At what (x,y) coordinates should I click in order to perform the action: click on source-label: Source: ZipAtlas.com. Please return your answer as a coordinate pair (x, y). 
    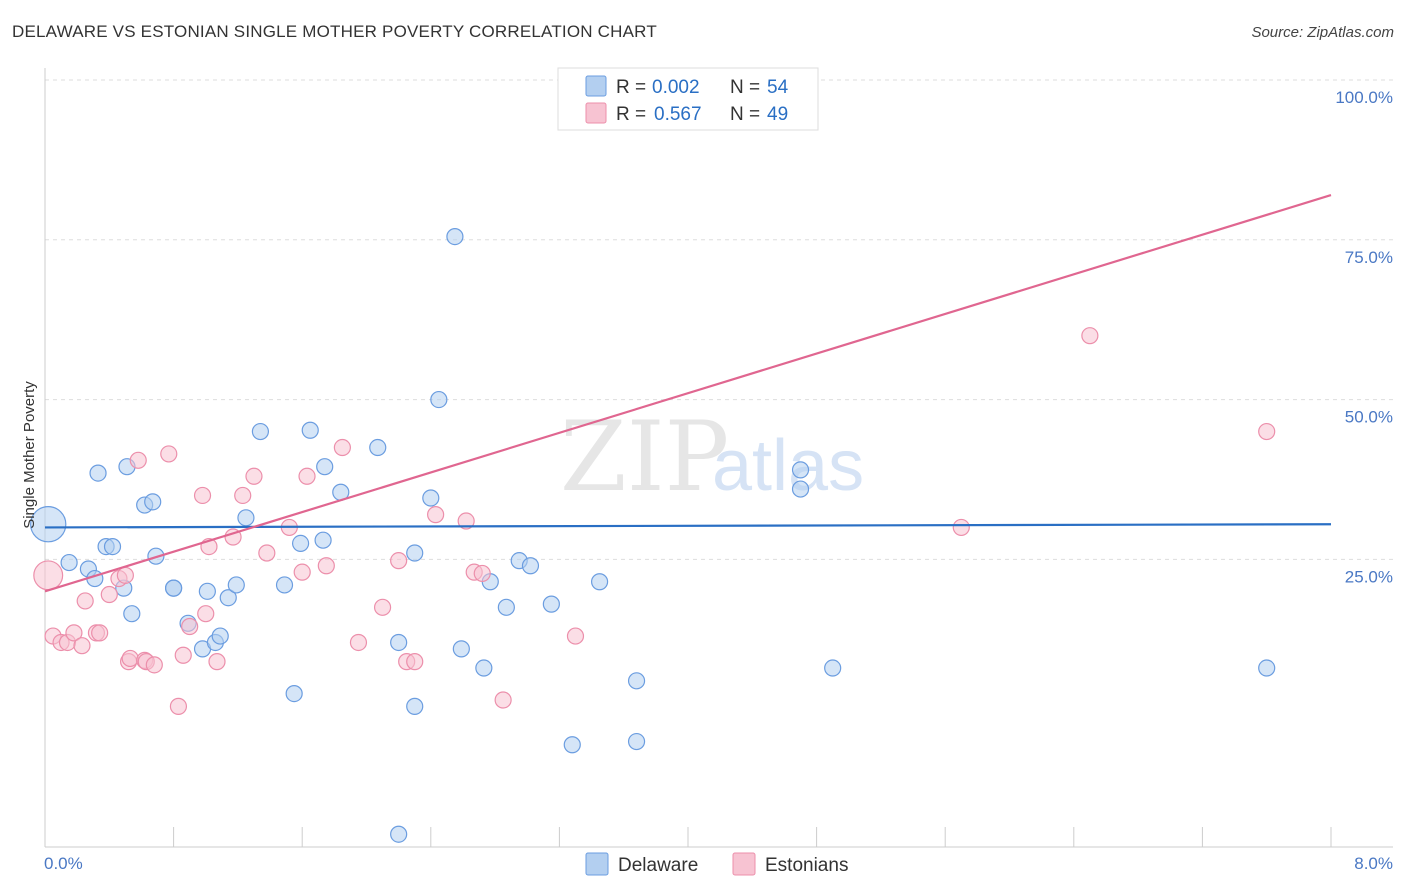
    Looking at the image, I should click on (1322, 32).